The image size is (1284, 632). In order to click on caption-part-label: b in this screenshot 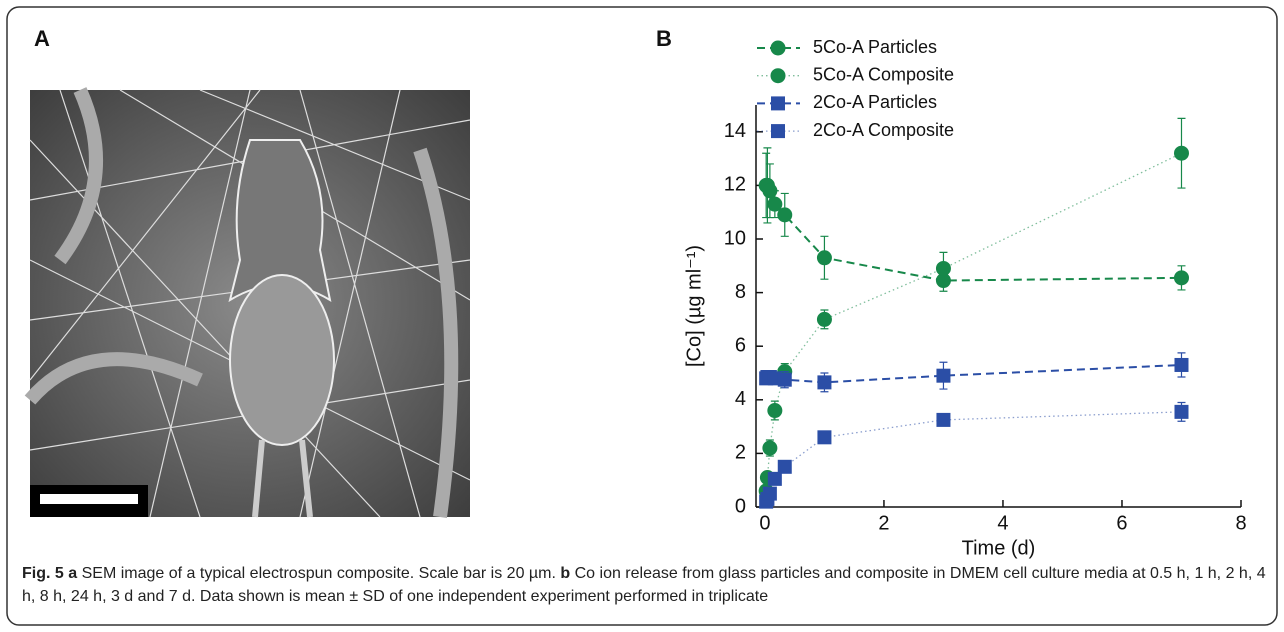, I will do `click(565, 573)`.